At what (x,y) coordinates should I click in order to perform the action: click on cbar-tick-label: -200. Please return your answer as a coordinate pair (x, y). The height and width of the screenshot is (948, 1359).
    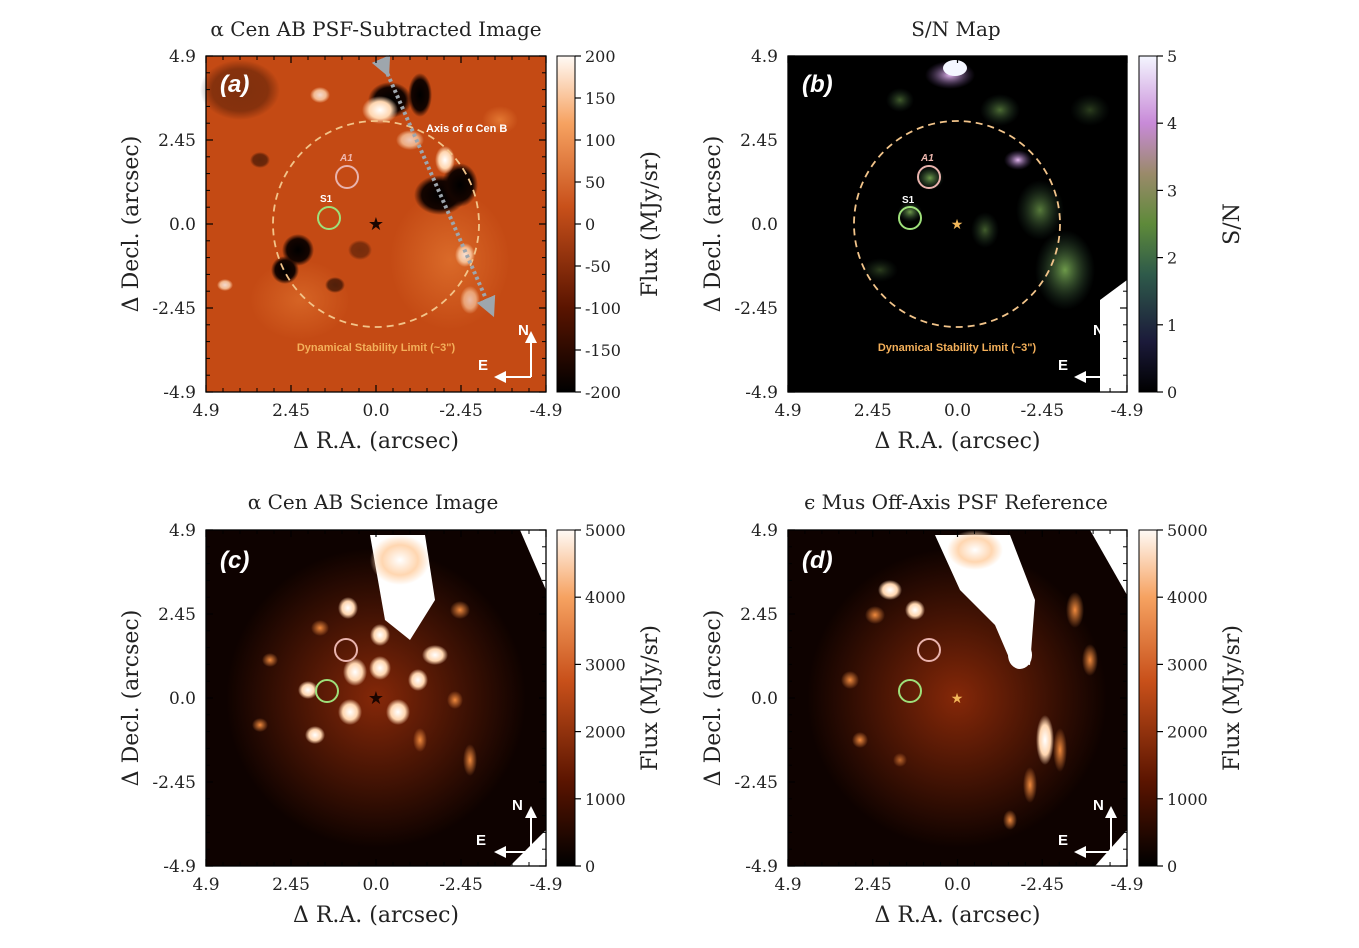
    Looking at the image, I should click on (603, 392).